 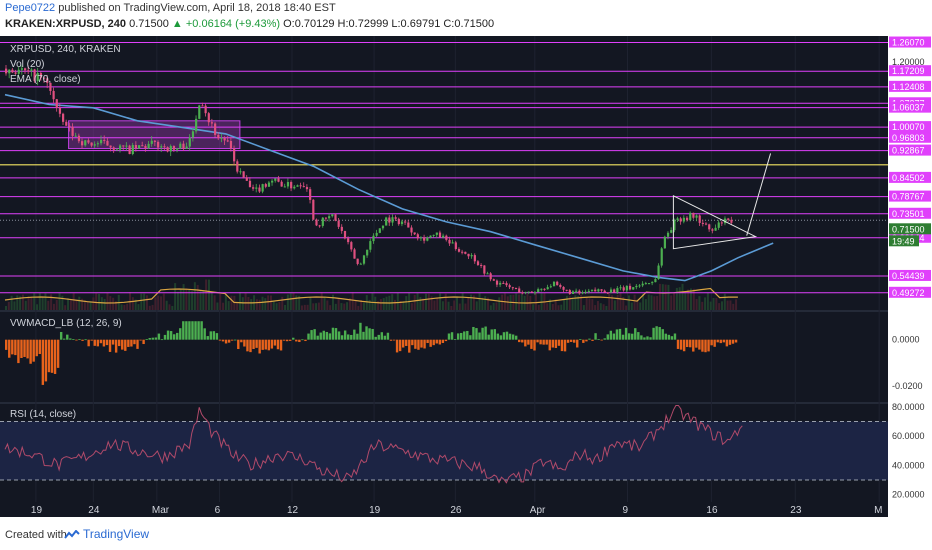 What do you see at coordinates (456, 510) in the screenshot?
I see `time-tick-label-6: 26` at bounding box center [456, 510].